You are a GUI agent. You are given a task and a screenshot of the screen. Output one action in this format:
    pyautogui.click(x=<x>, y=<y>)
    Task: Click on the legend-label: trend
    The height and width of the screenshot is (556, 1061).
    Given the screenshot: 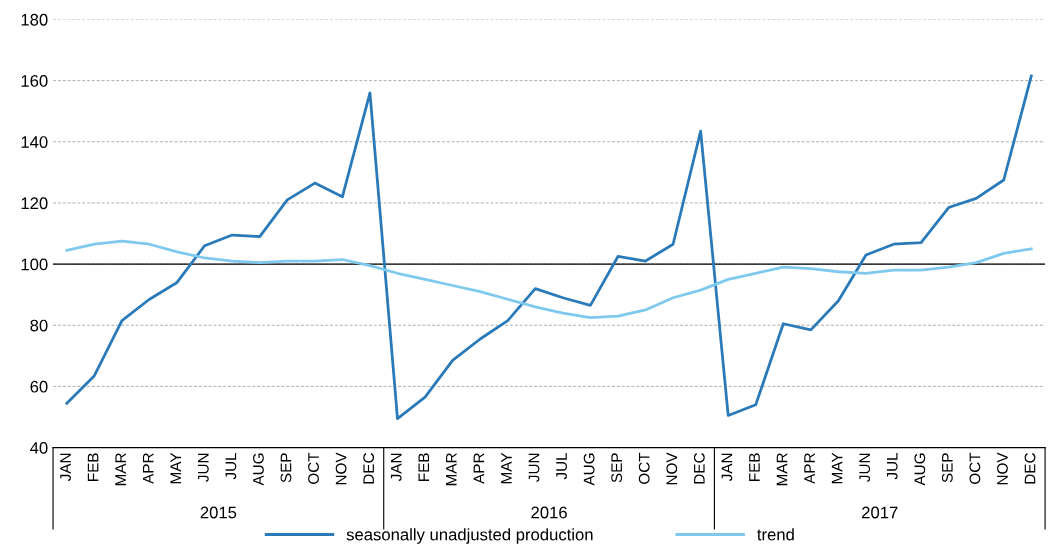 What is the action you would take?
    pyautogui.click(x=775, y=534)
    